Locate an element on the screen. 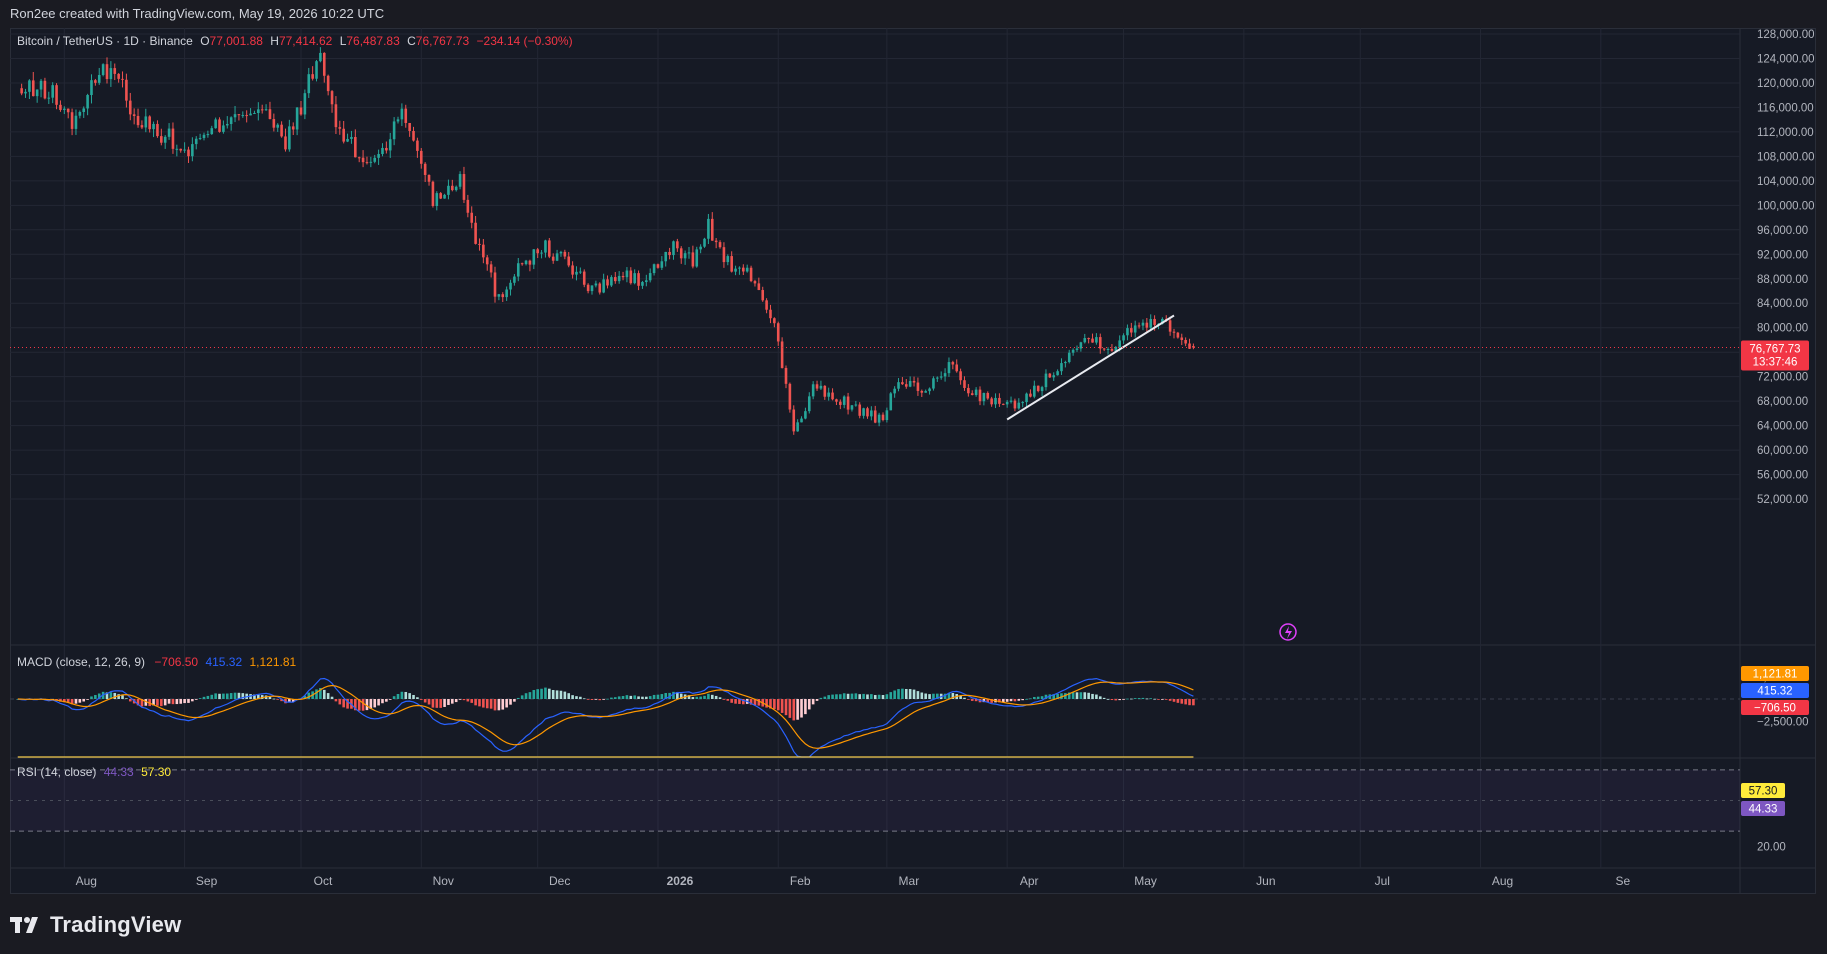 This screenshot has height=954, width=1827. time-tick-label: Dec is located at coordinates (559, 881).